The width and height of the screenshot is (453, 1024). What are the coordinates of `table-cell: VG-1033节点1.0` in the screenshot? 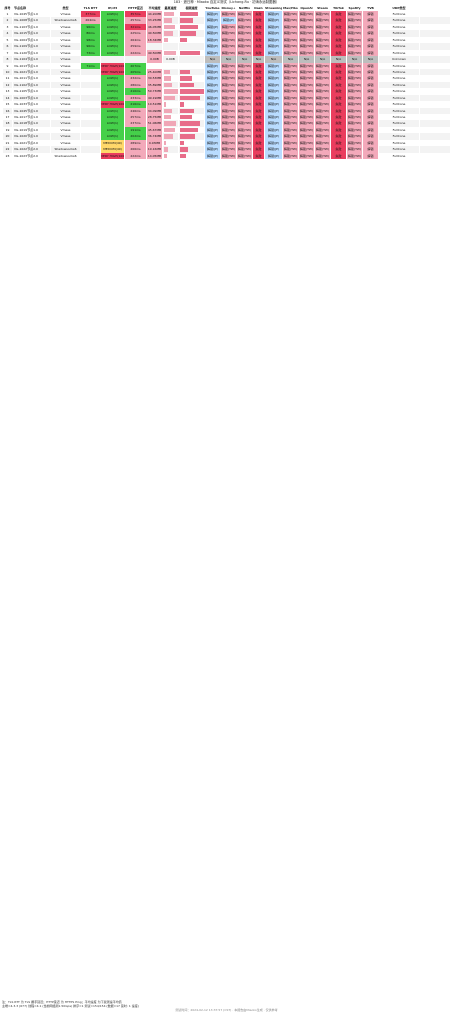 It's located at (32, 104).